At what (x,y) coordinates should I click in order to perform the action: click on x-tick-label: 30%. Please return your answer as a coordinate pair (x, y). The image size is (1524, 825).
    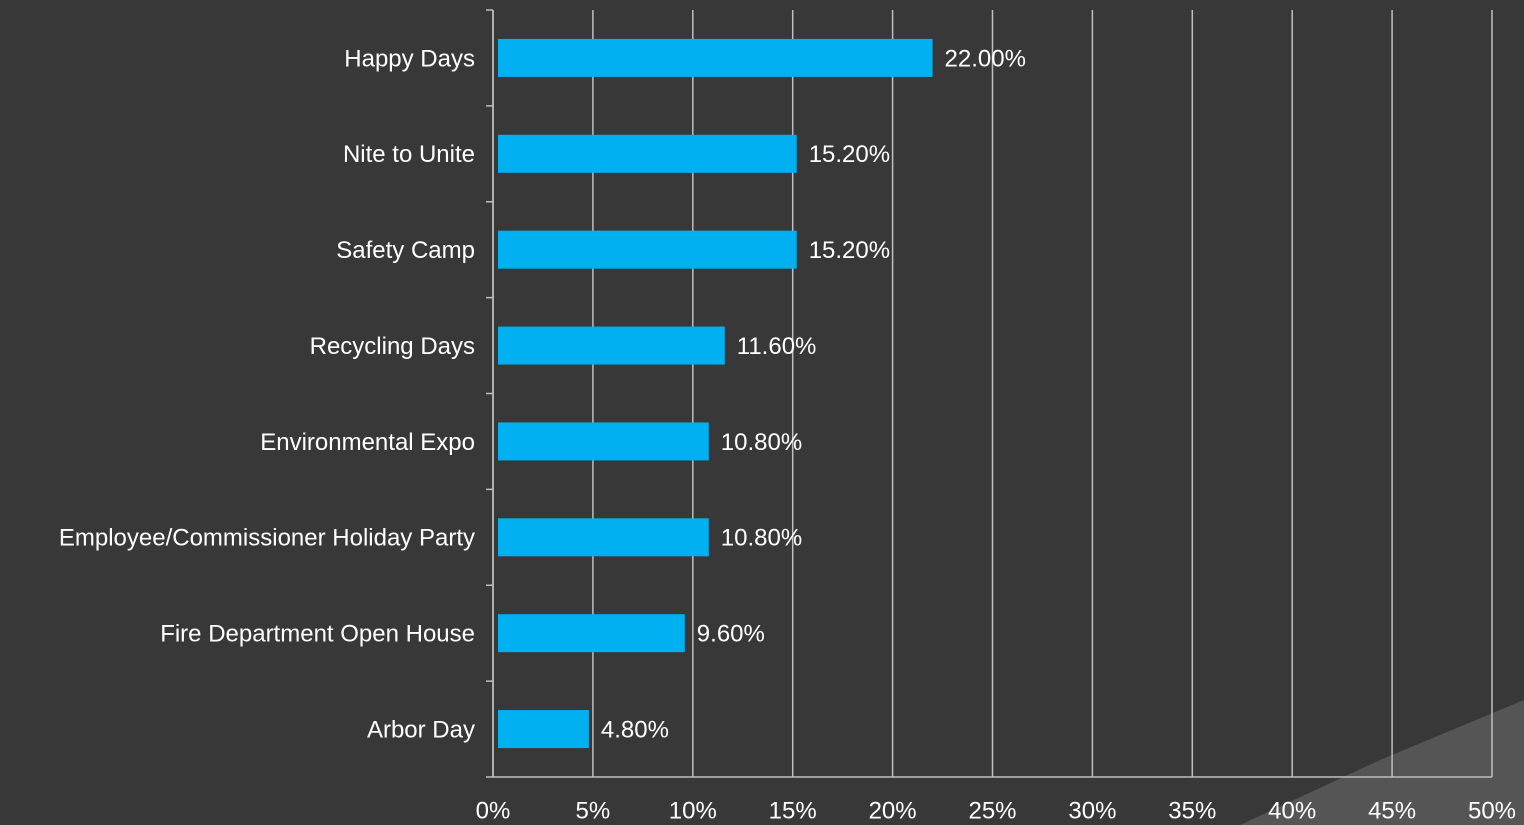
    Looking at the image, I should click on (1092, 810).